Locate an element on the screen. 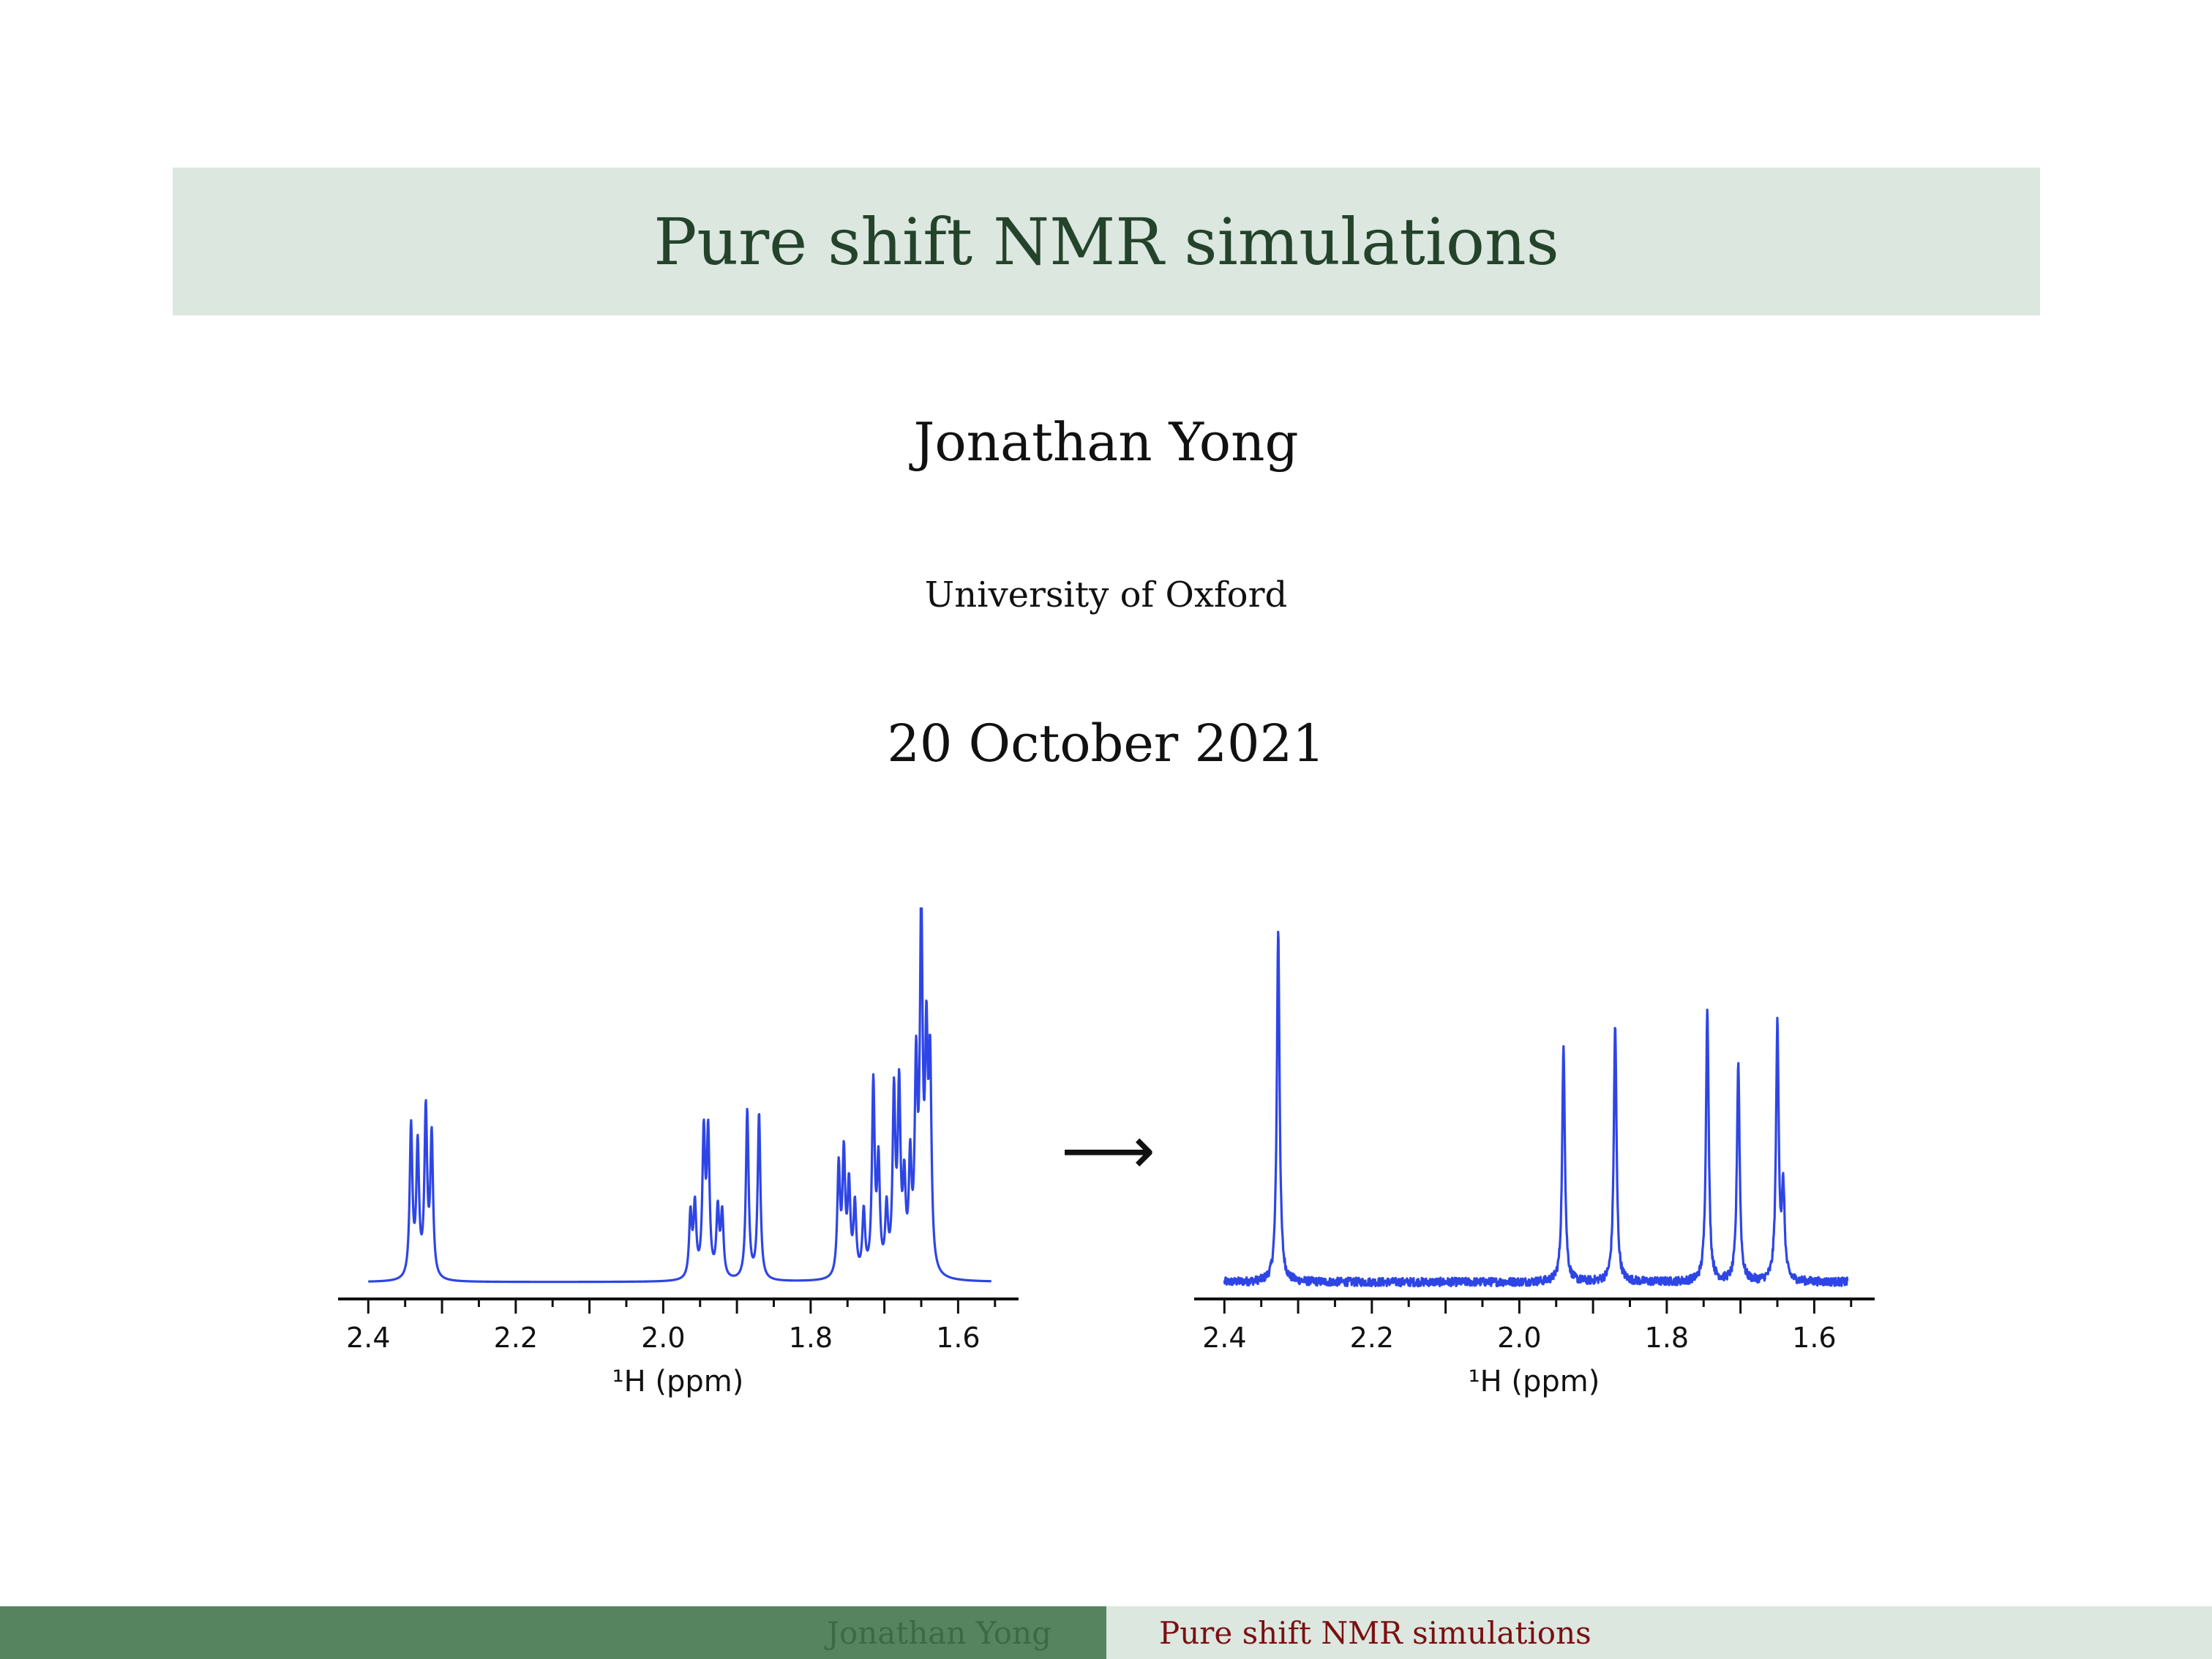 The image size is (2212, 1659). footer-bar: Jonathan Yong Pure shift NMR simulations is located at coordinates (1106, 1632).